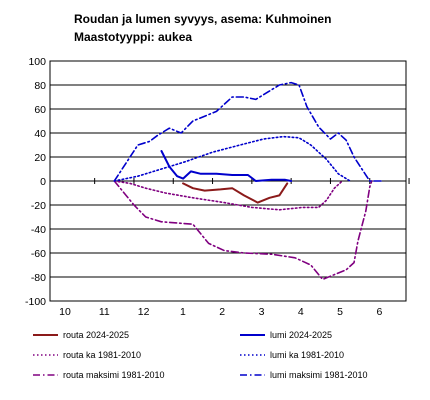 The image size is (430, 400). What do you see at coordinates (40, 86) in the screenshot?
I see `y-tick-label: 80` at bounding box center [40, 86].